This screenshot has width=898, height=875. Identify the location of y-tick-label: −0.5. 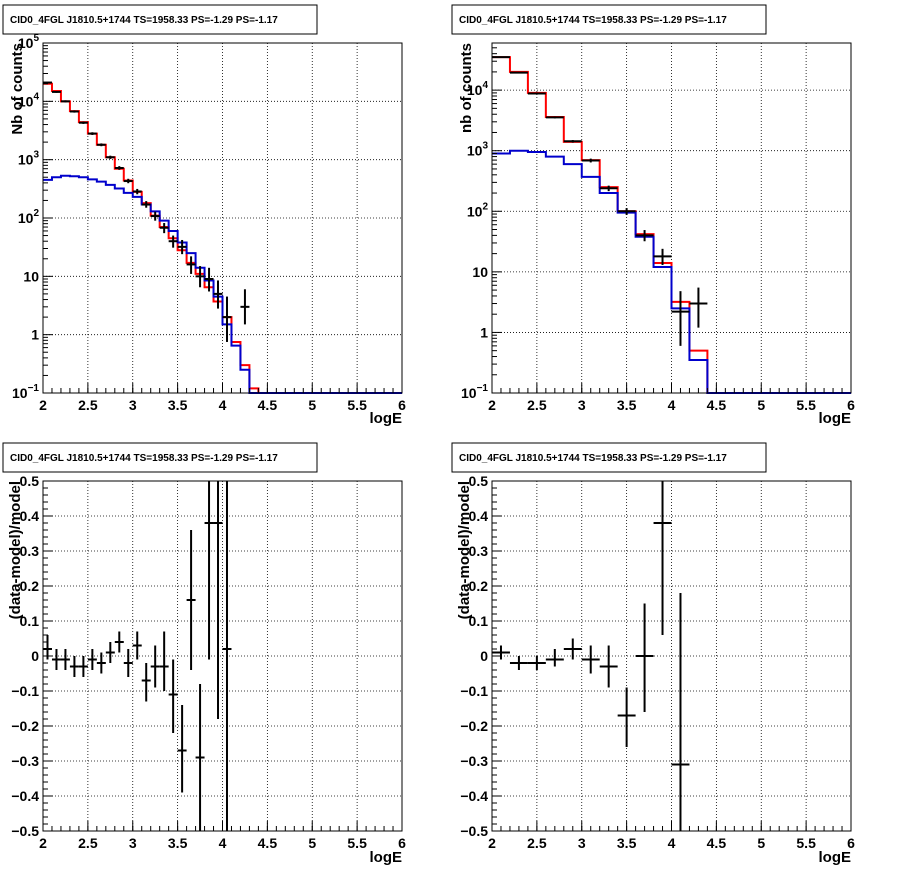
(474, 831).